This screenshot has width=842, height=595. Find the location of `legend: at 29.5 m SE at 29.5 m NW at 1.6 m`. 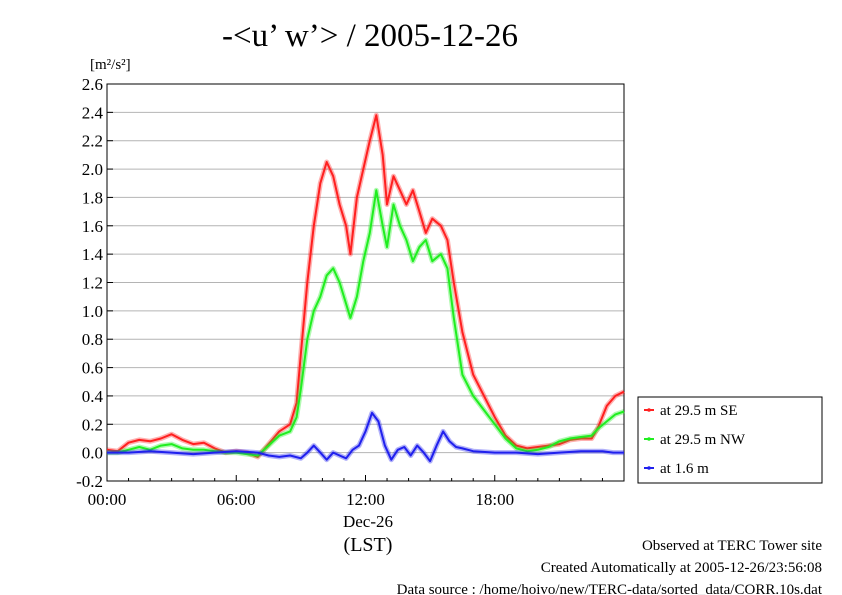

legend: at 29.5 m SE at 29.5 m NW at 1.6 m is located at coordinates (730, 440).